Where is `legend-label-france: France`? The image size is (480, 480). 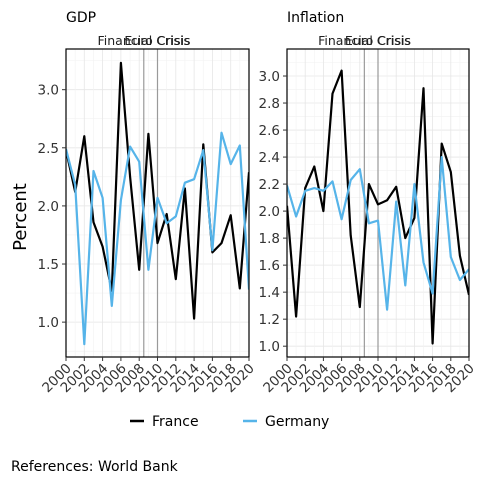
legend-label-france: France is located at coordinates (175, 422).